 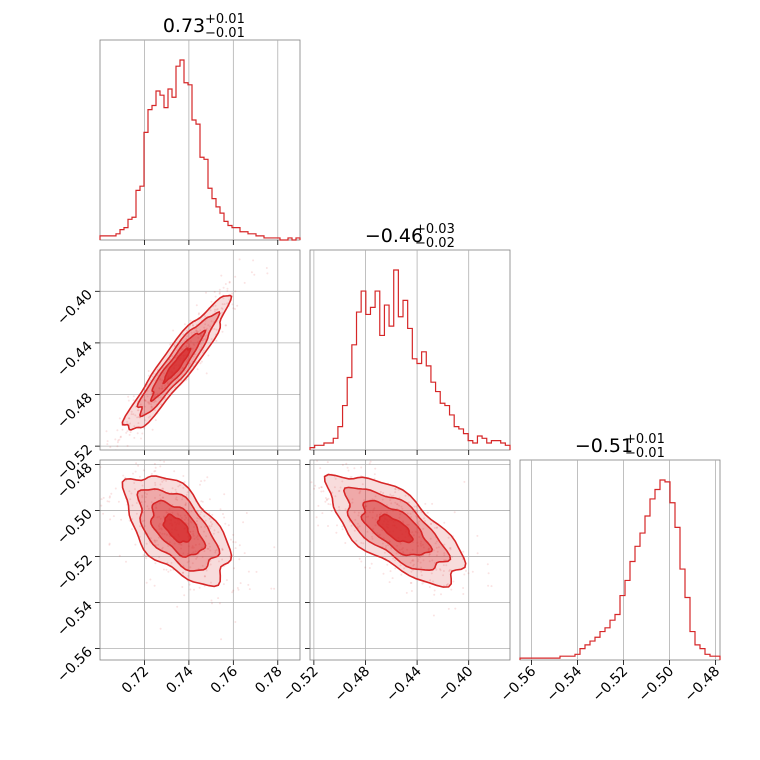 I want to click on histogram-panel: 0.73 +0.01−0.01, so click(x=200, y=128).